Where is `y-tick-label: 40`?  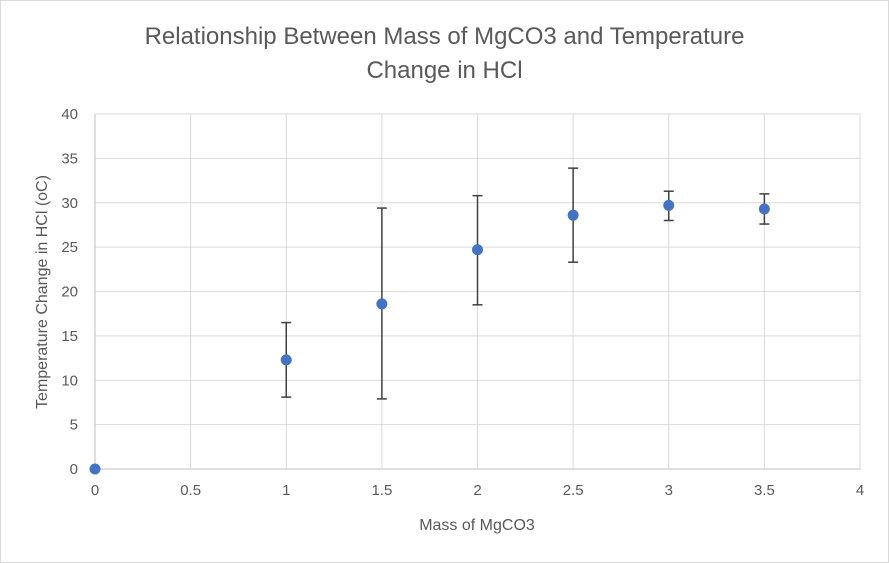
y-tick-label: 40 is located at coordinates (69, 114).